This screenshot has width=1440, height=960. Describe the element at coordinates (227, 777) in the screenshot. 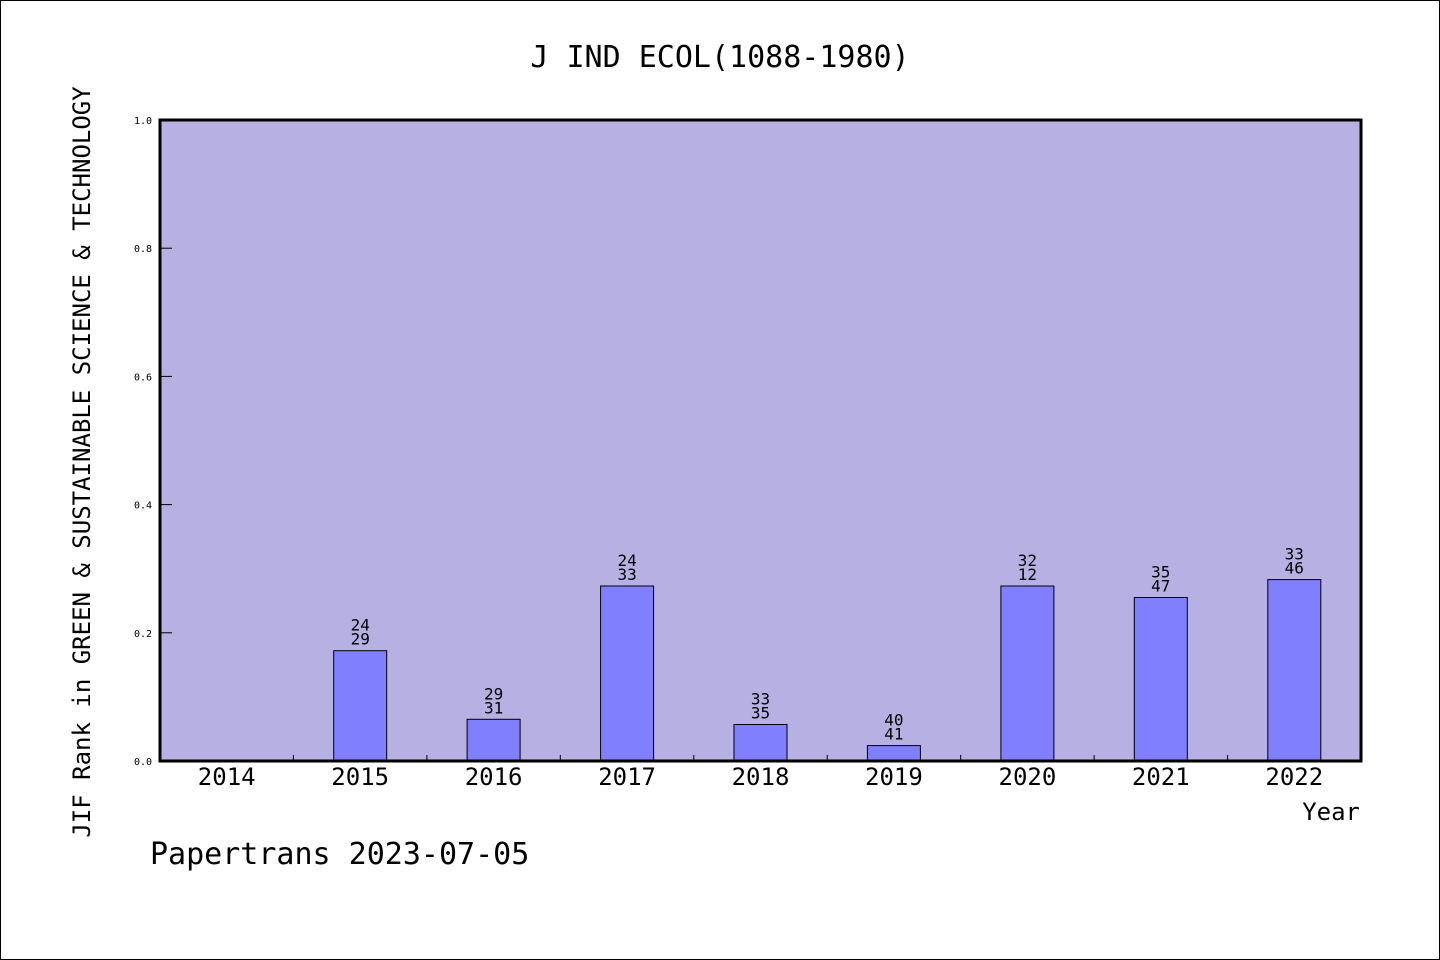

I see `x-tick-label-2014: 2014` at that location.